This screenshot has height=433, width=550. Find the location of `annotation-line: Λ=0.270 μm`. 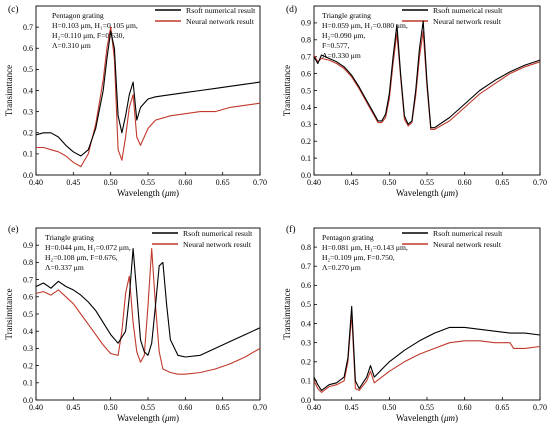

annotation-line: Λ=0.270 μm is located at coordinates (341, 267).